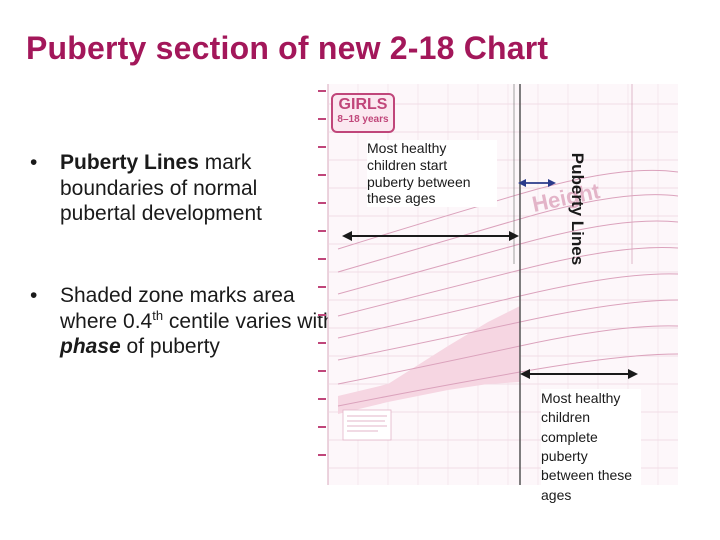  I want to click on chart-note-lines, so click(367, 423).